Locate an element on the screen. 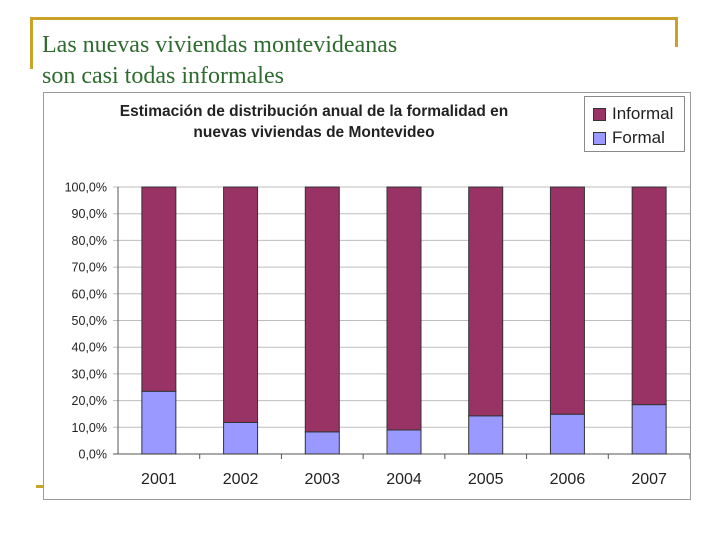  bar-informal-2007 is located at coordinates (649, 296).